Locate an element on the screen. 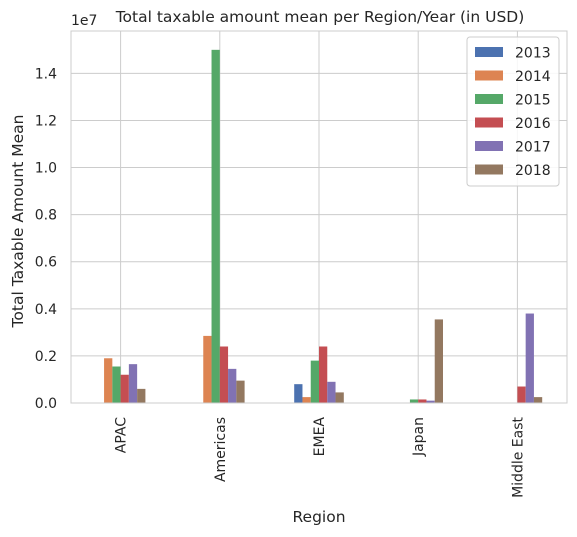 The width and height of the screenshot is (577, 537). y-tick-label: 0.0 is located at coordinates (46, 404).